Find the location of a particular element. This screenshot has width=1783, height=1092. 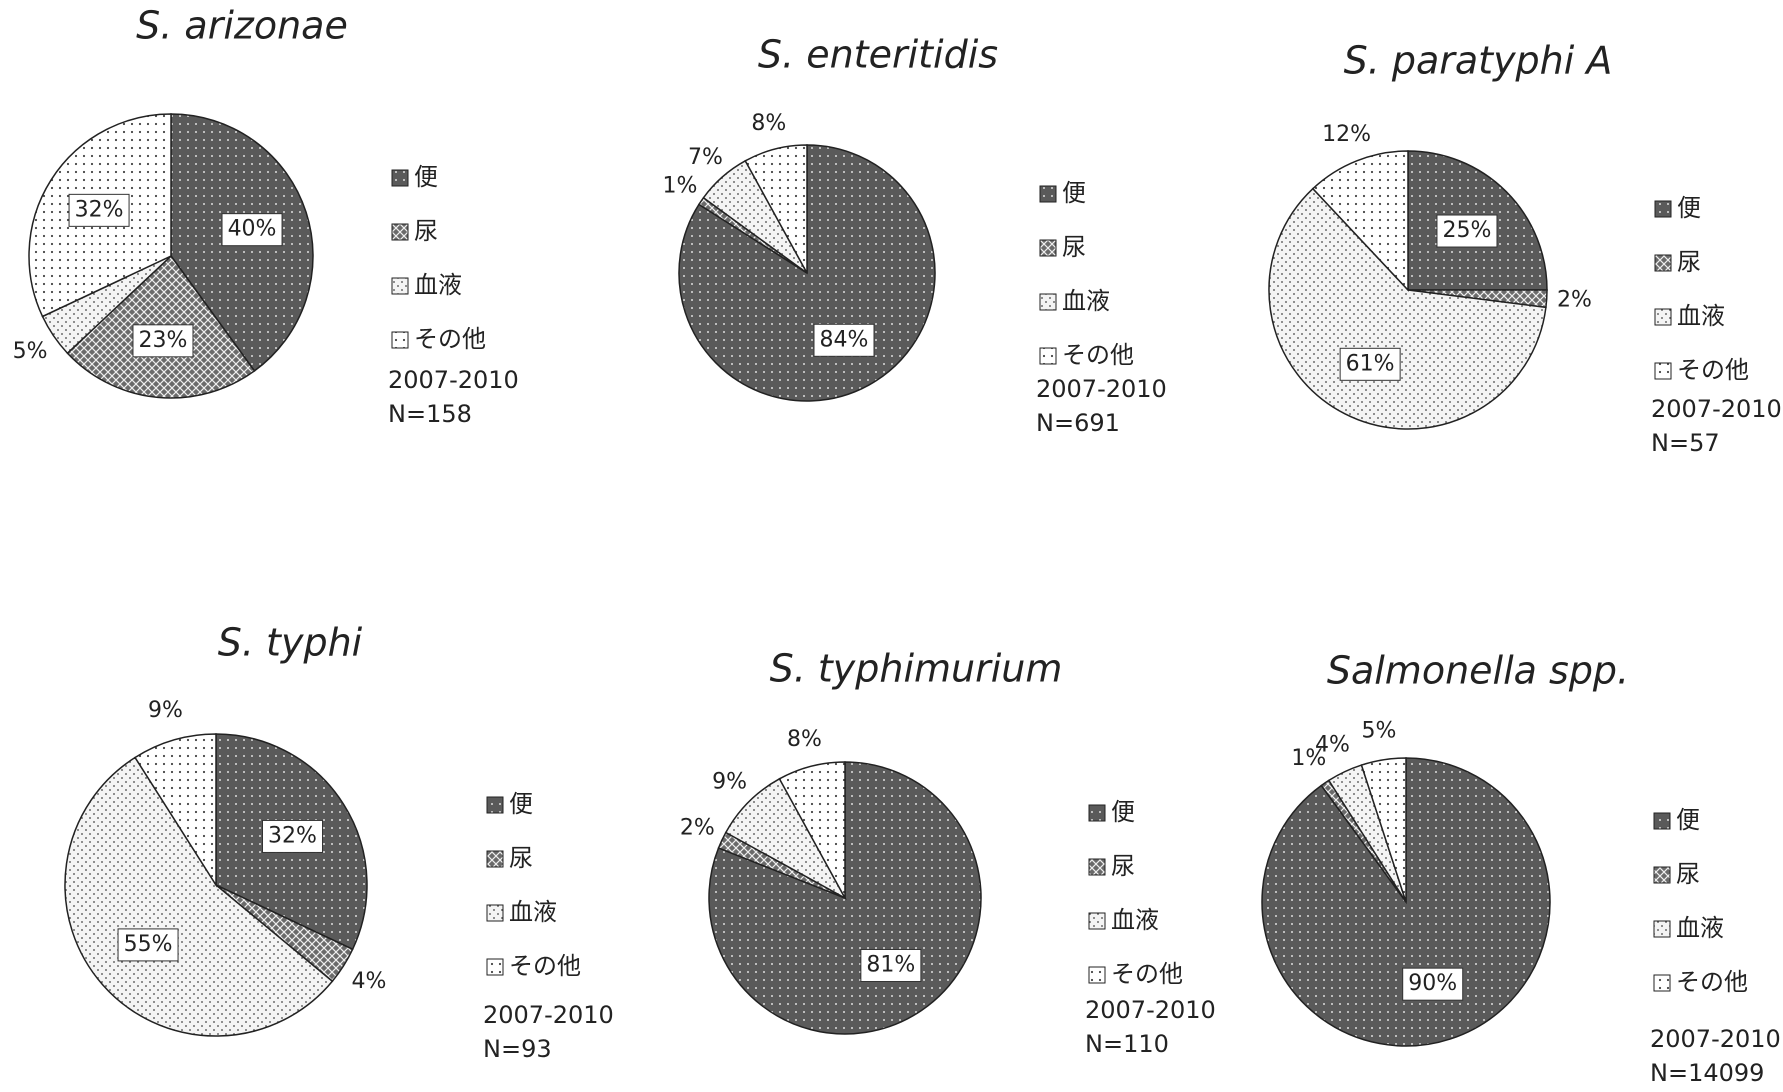

data-label: 23% is located at coordinates (163, 340).